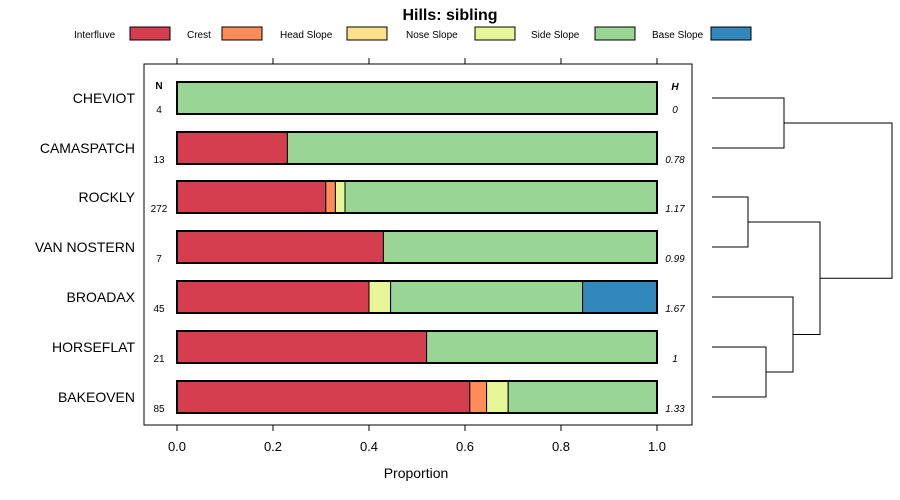 Image resolution: width=900 pixels, height=500 pixels. I want to click on x-tick-label: 1.0, so click(657, 446).